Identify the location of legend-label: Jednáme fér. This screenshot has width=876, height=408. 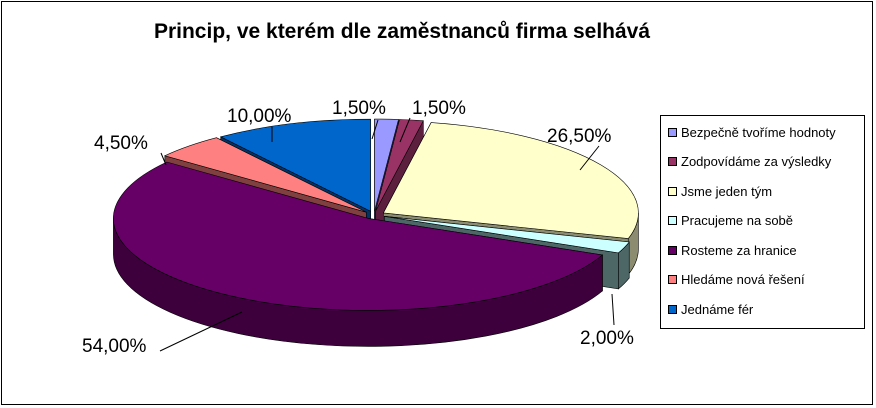
(717, 309).